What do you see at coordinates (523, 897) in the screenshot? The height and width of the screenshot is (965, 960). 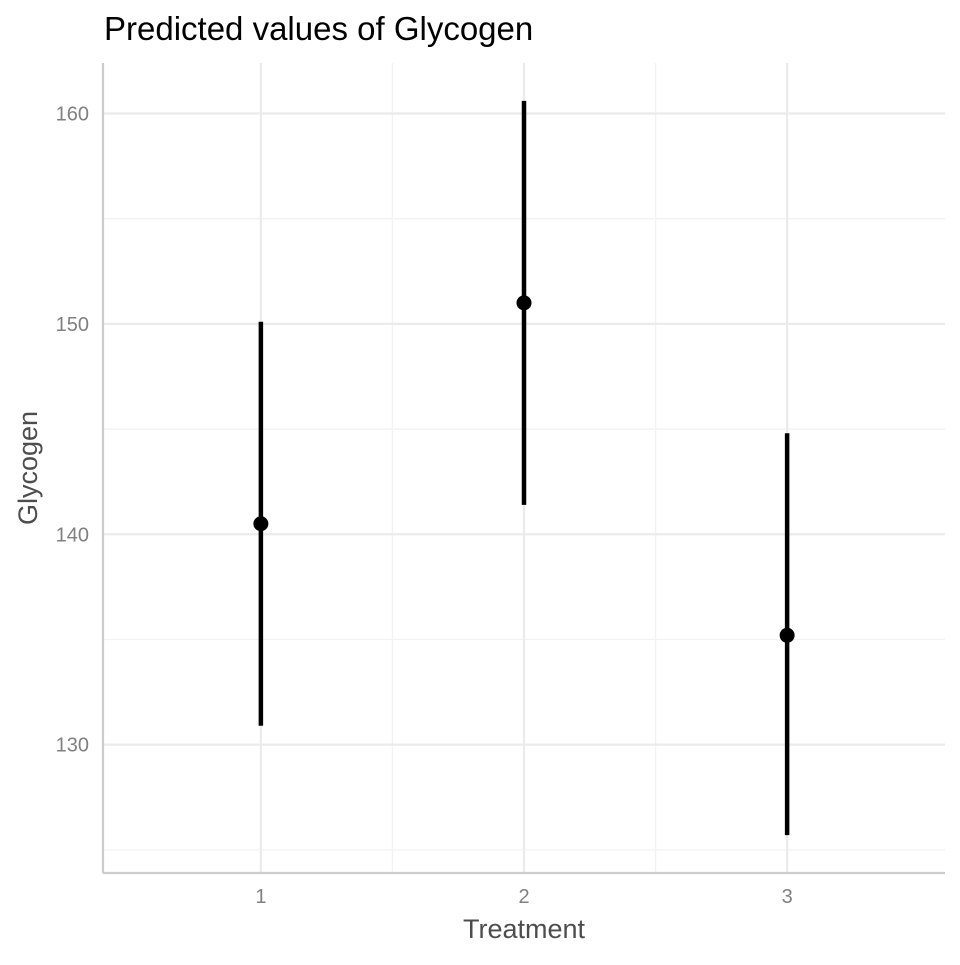 I see `x-tick-label: 2` at bounding box center [523, 897].